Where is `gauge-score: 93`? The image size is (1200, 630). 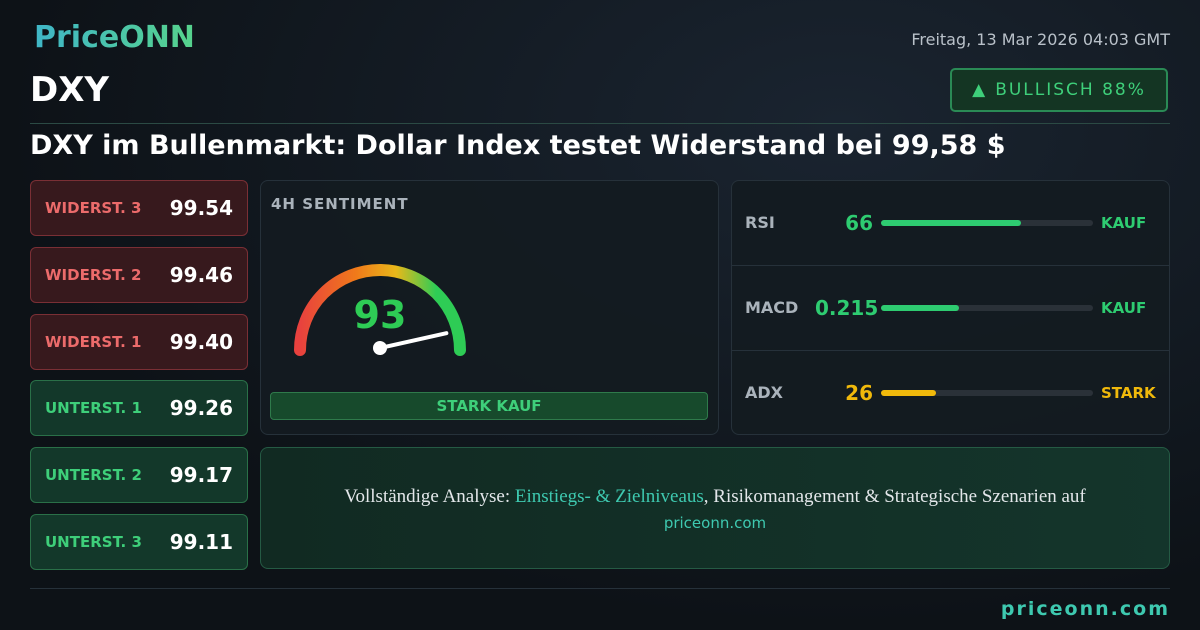
gauge-score: 93 is located at coordinates (380, 315).